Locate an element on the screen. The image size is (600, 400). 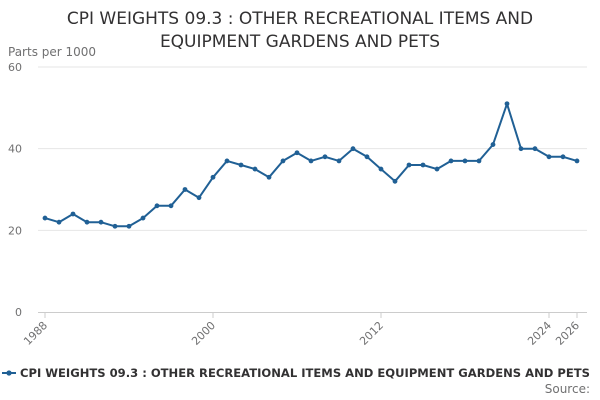
x-tick-label: 2026 is located at coordinates (567, 333).